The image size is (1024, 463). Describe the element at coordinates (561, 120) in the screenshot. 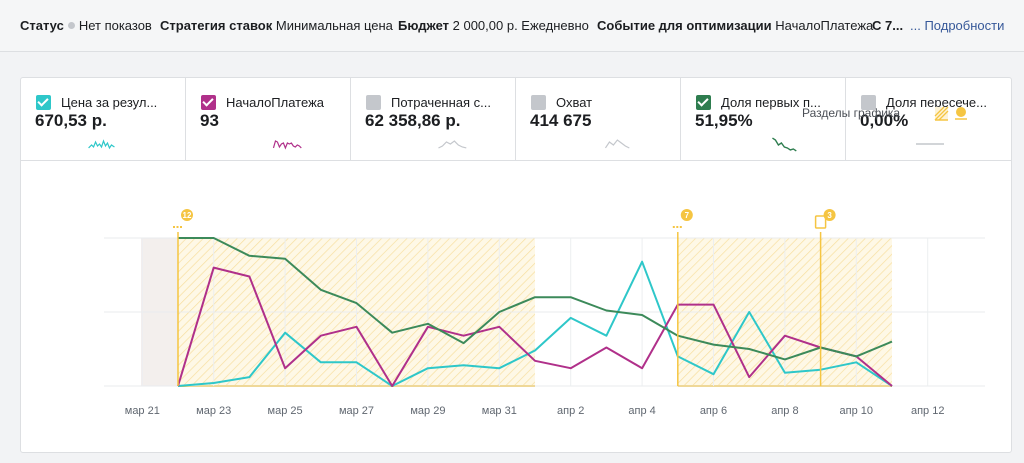

I see `metric-value: 414 675` at that location.